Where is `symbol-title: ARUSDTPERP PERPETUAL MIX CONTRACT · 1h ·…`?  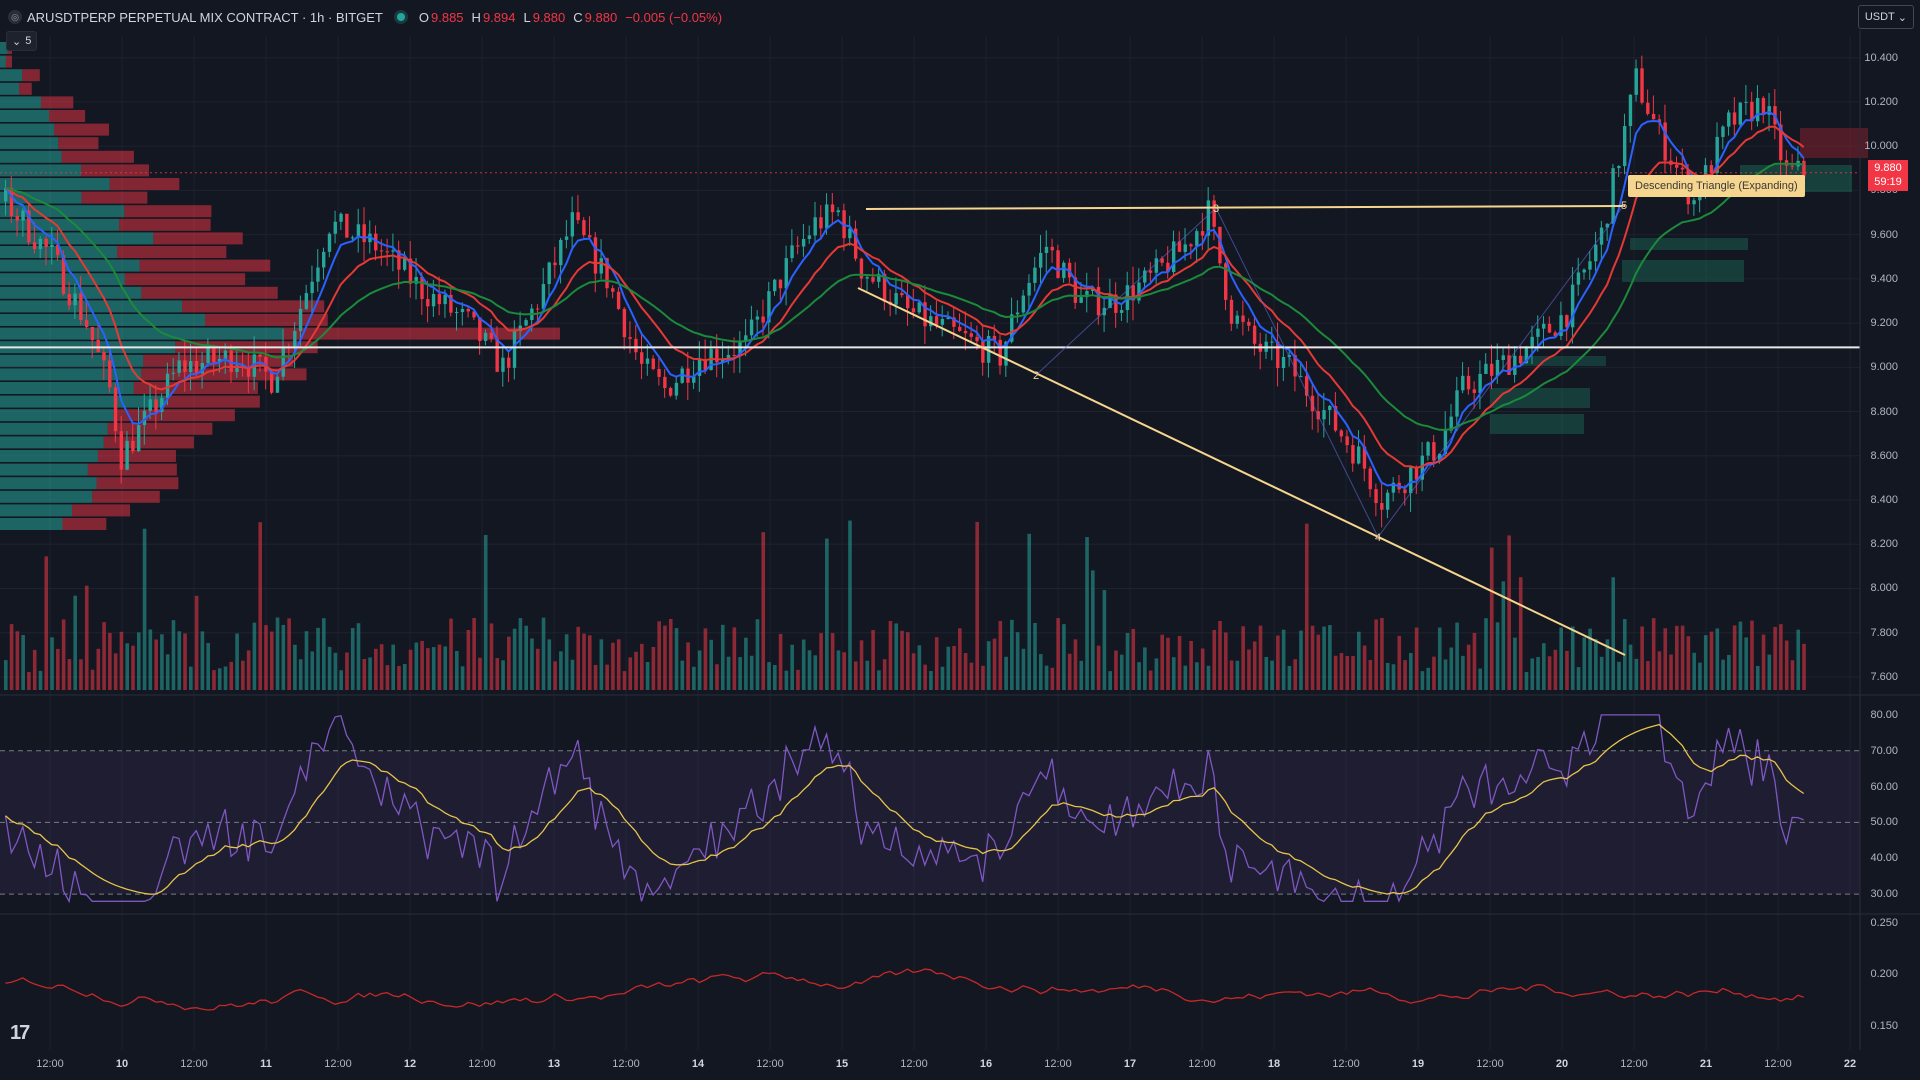
symbol-title: ARUSDTPERP PERPETUAL MIX CONTRACT · 1h ·… is located at coordinates (205, 17).